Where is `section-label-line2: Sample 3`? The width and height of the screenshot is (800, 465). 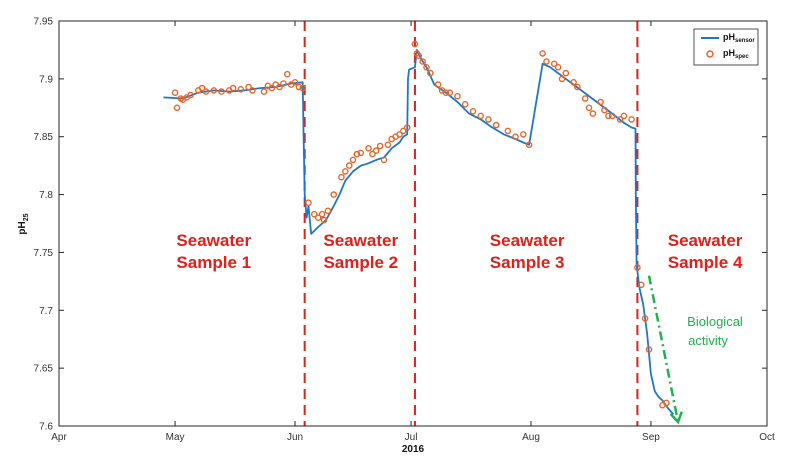
section-label-line2: Sample 3 is located at coordinates (527, 262).